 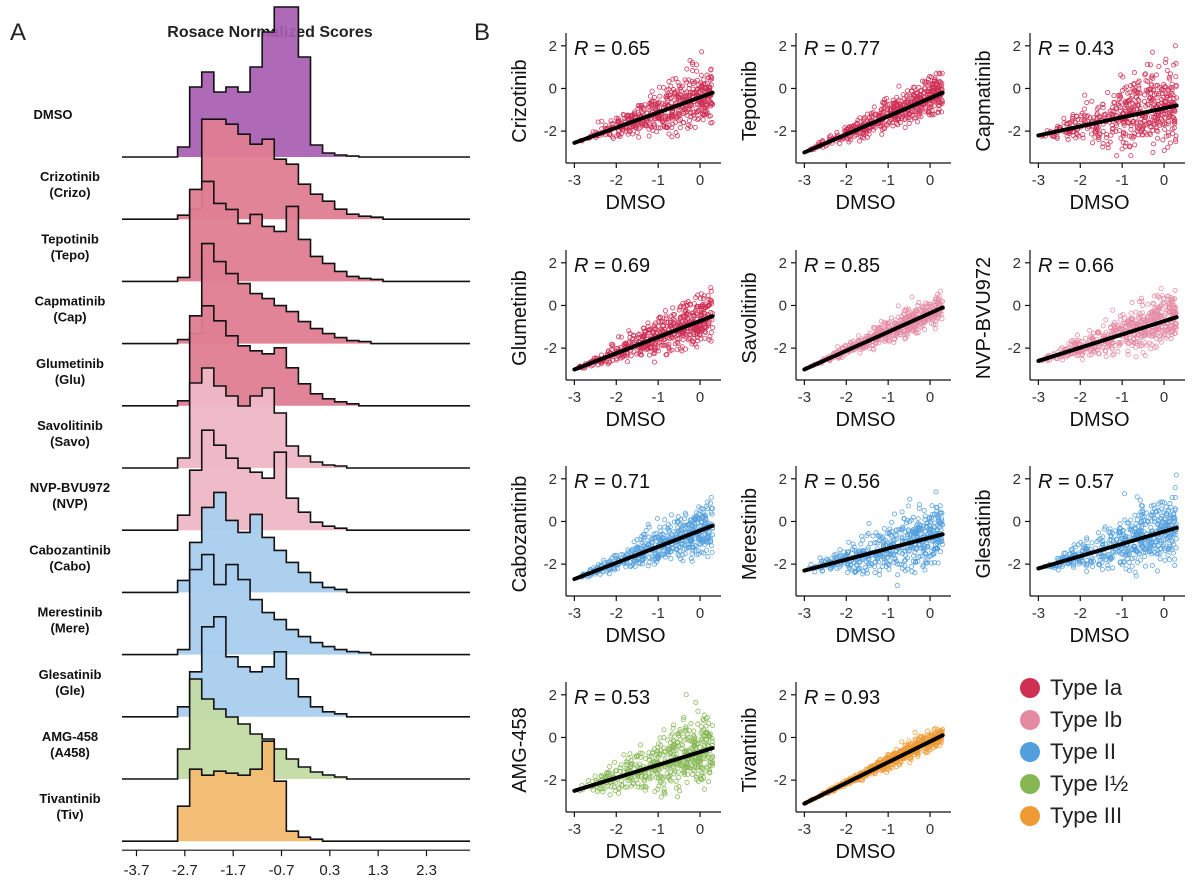 What do you see at coordinates (984, 318) in the screenshot?
I see `y-axis-label: NVP-BVU972` at bounding box center [984, 318].